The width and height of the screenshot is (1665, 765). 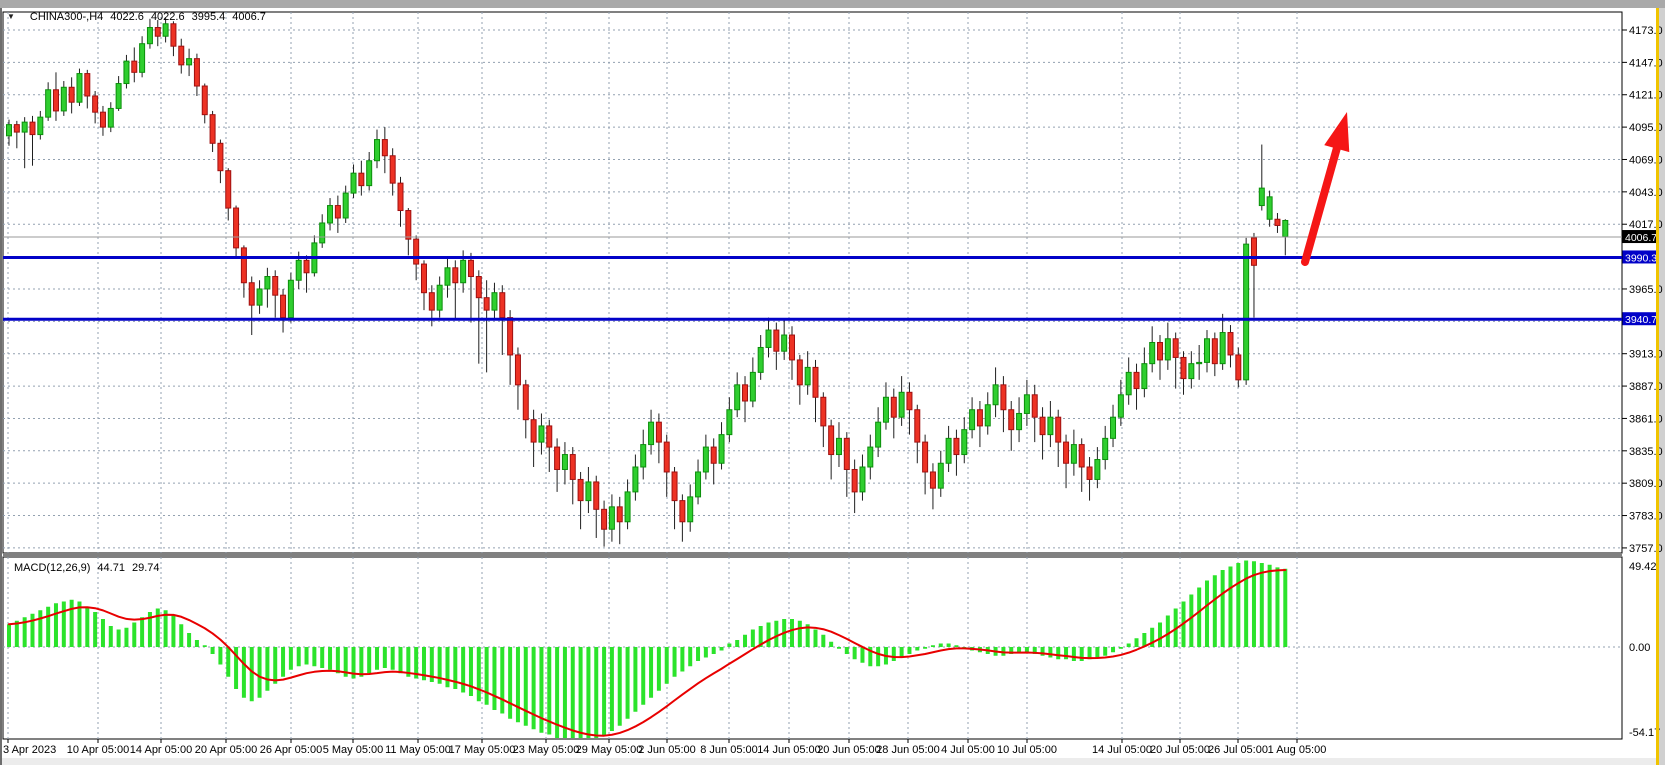 I want to click on time-tick-label: 2 Jun 05:00, so click(x=667, y=750).